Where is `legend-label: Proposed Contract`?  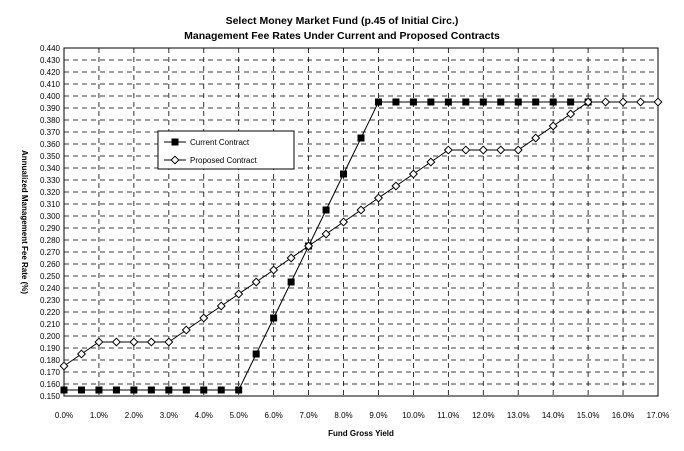
legend-label: Proposed Contract is located at coordinates (223, 160).